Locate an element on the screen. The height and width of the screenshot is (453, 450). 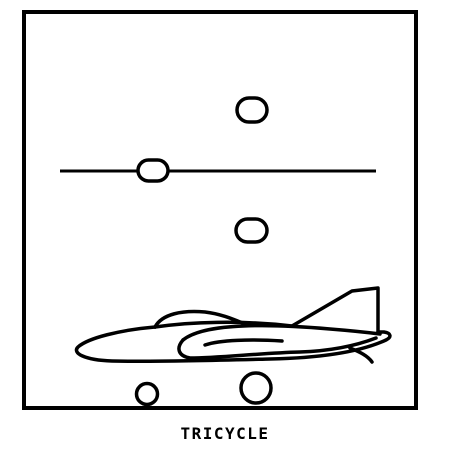
lower-oval-marker-icon is located at coordinates (251, 230).